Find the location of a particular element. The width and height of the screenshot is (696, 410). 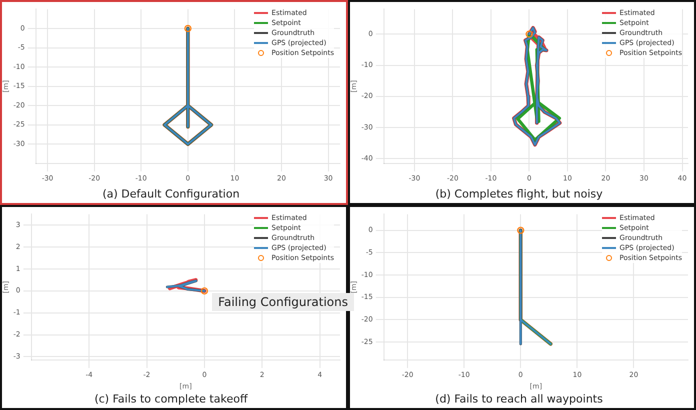

text: (b) Completes flight, but noisy is located at coordinates (519, 193).